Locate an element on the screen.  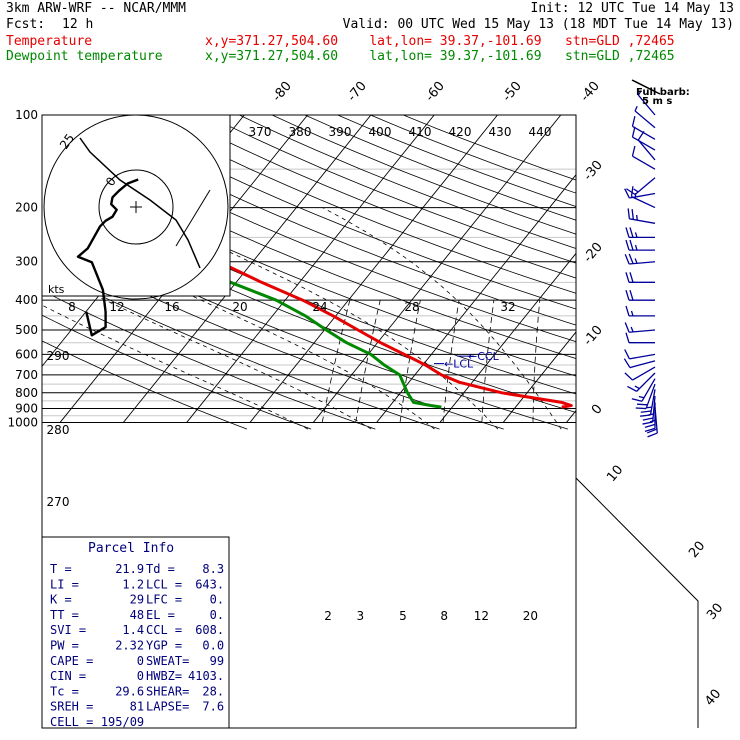
speed-label: 20 is located at coordinates (239, 307).